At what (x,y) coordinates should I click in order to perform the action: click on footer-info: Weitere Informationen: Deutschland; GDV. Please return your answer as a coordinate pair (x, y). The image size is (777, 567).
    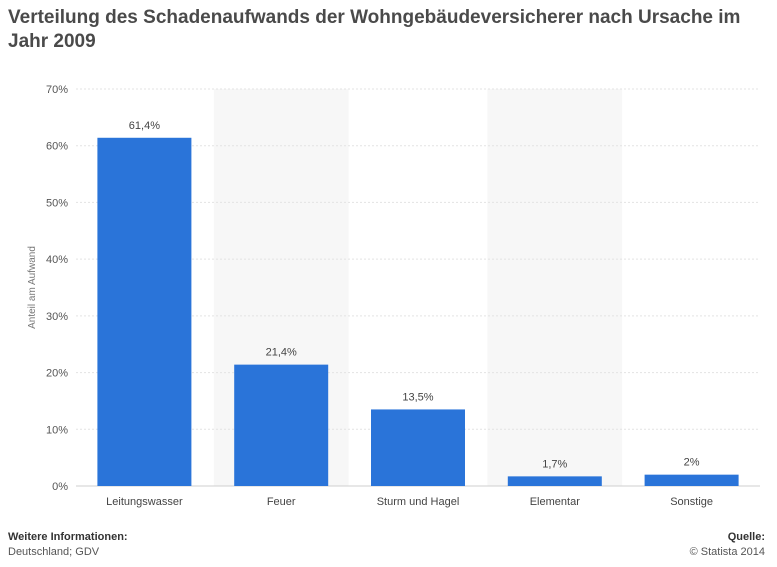
    Looking at the image, I should click on (68, 545).